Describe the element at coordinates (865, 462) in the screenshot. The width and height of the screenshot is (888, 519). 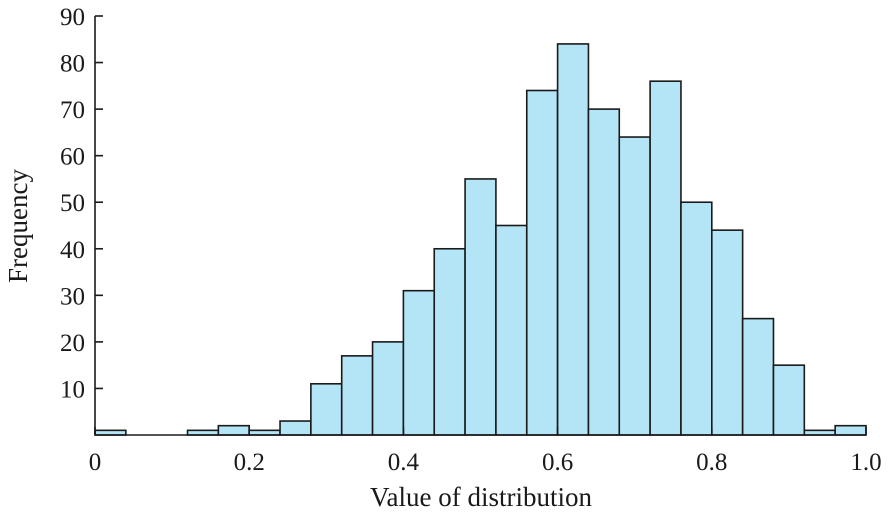
I see `x-tick-label: 1.0` at that location.